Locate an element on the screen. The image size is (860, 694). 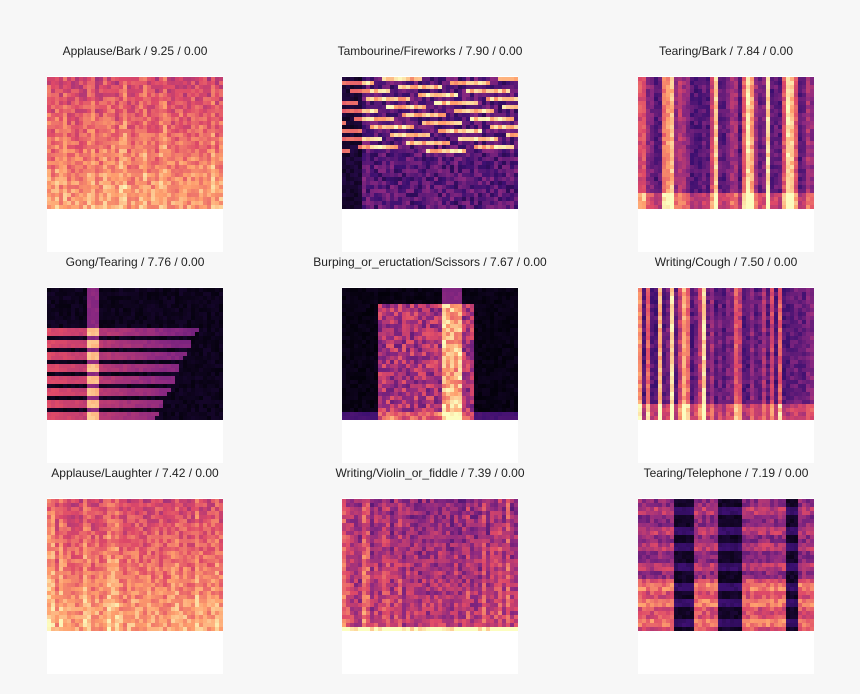
panel-title: Applause/Laughter / 7.42 / 0.00 is located at coordinates (135, 473).